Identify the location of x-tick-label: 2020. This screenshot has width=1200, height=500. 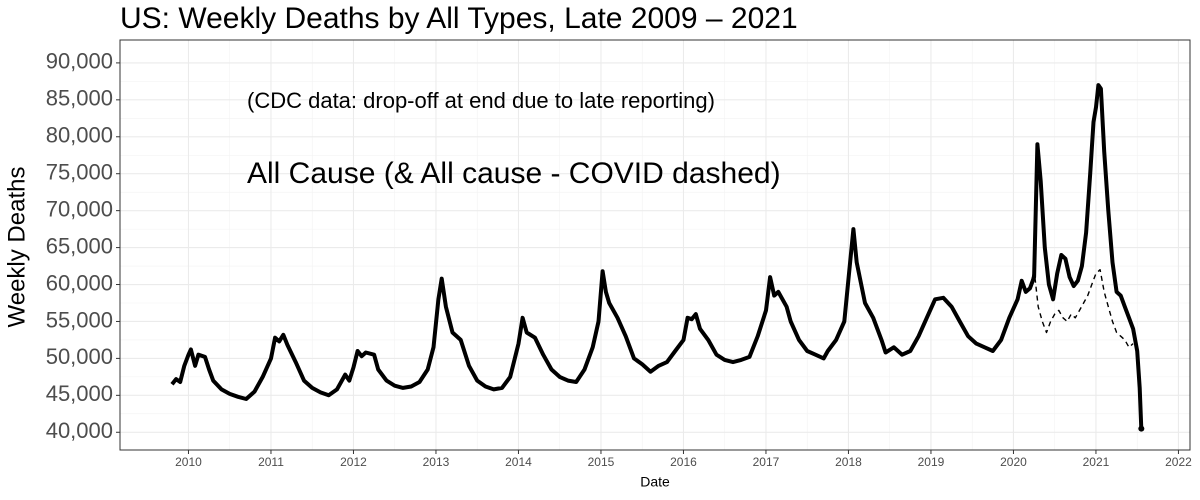
(1013, 462).